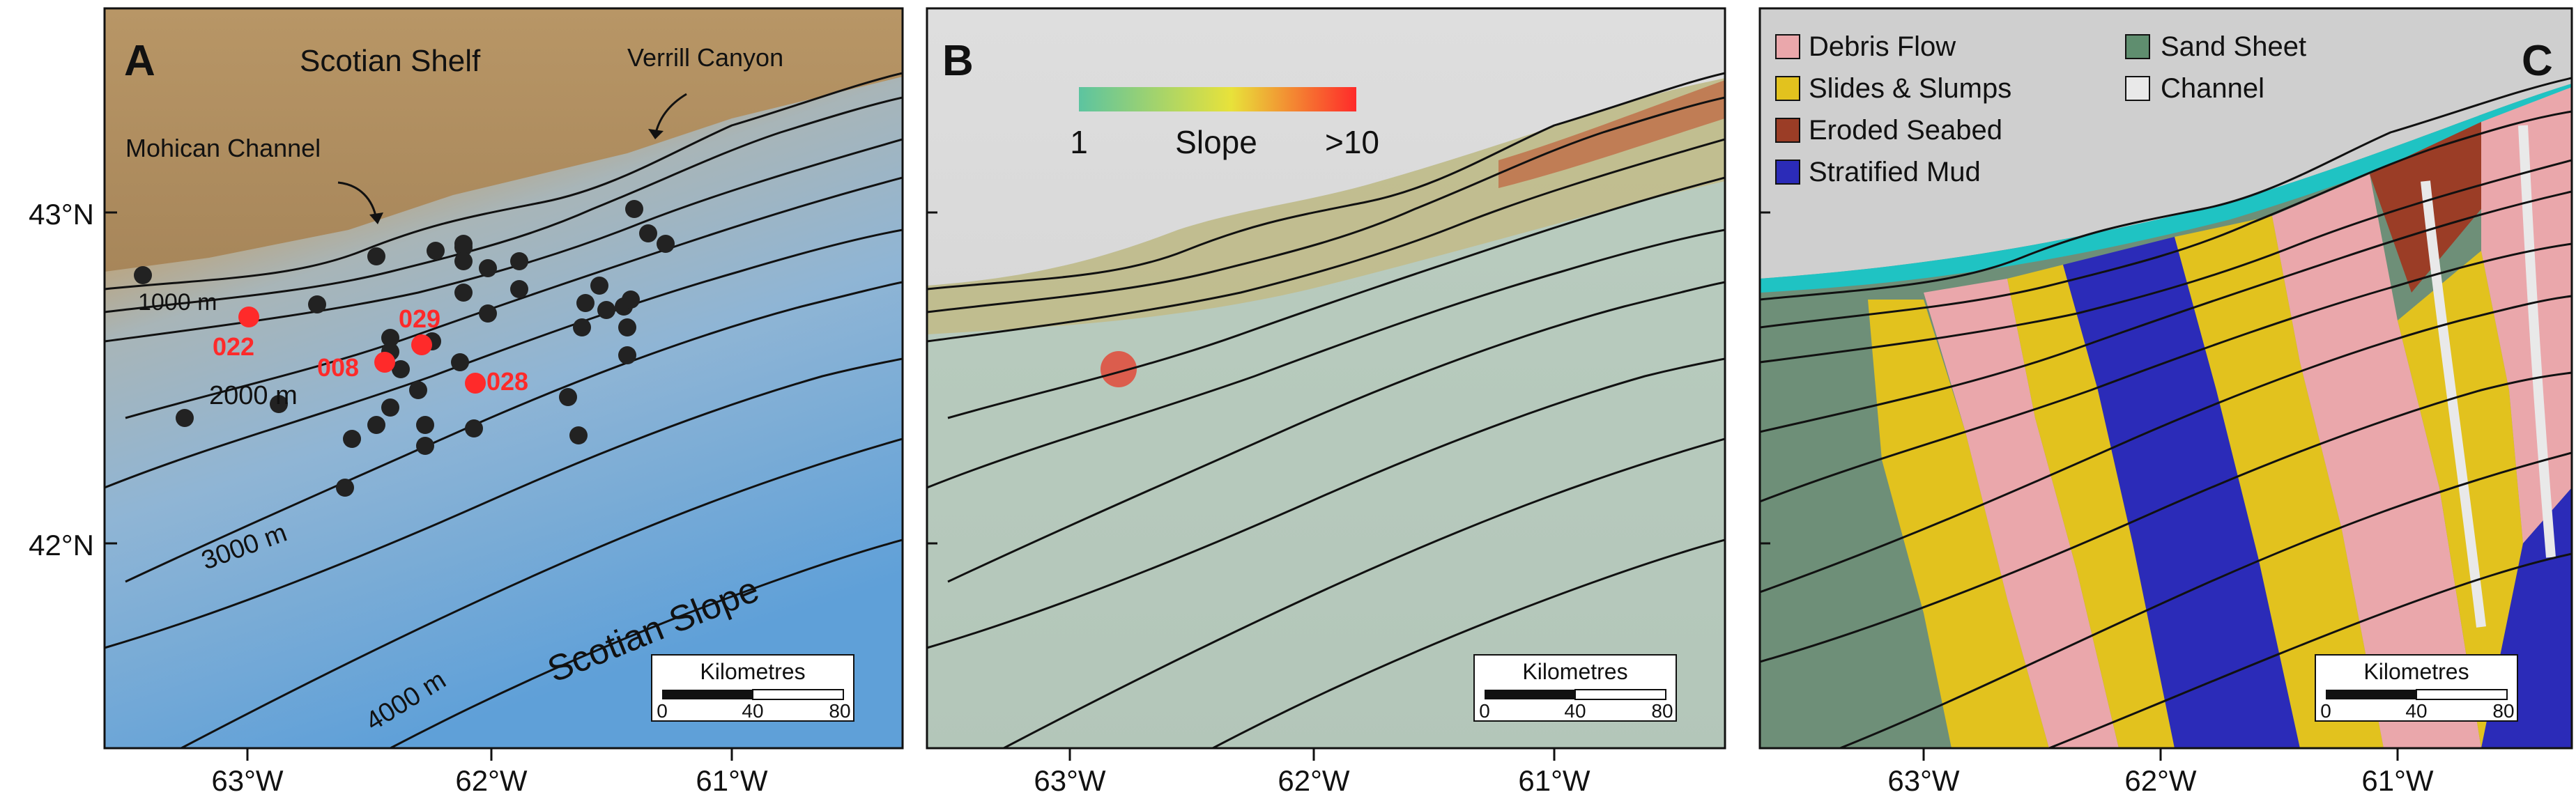  What do you see at coordinates (1554, 781) in the screenshot?
I see `panel-b-x-tick-61w: 61°W` at bounding box center [1554, 781].